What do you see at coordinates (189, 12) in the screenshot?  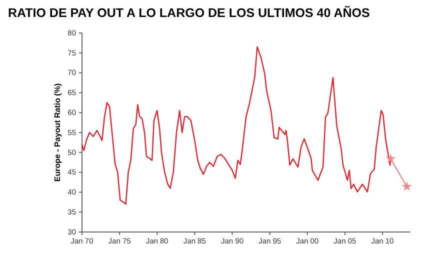 I see `chart-title: RATIO DE PAY OUT A LO LARGO DE LOS ULTIMOS 40 AÑOS` at bounding box center [189, 12].